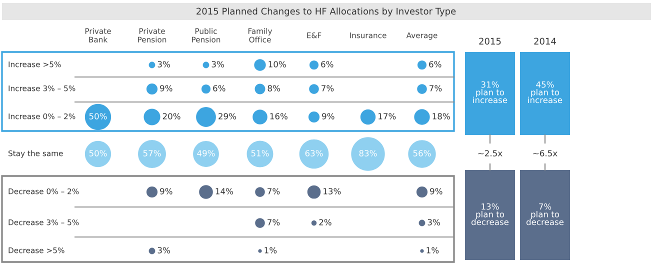  I want to click on data-label: 49%, so click(206, 153).